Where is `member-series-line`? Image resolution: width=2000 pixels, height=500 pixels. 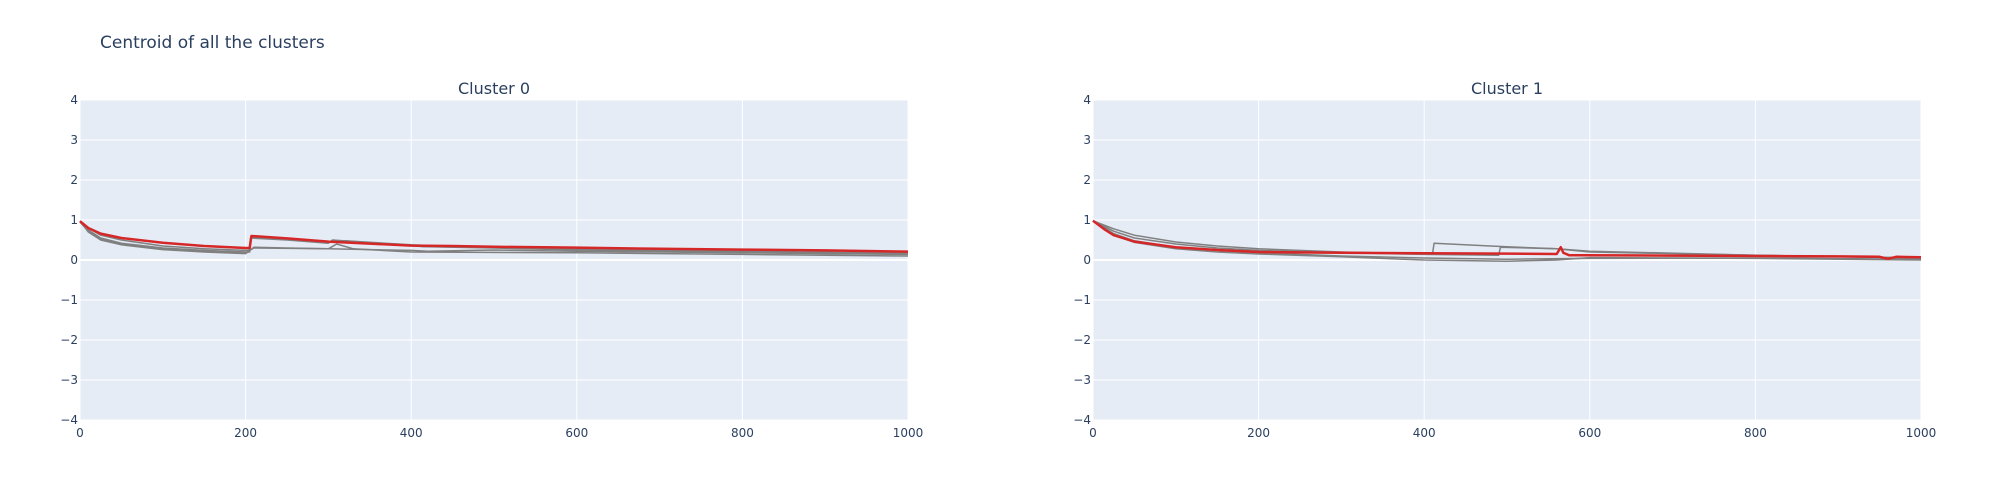
member-series-line is located at coordinates (494, 239).